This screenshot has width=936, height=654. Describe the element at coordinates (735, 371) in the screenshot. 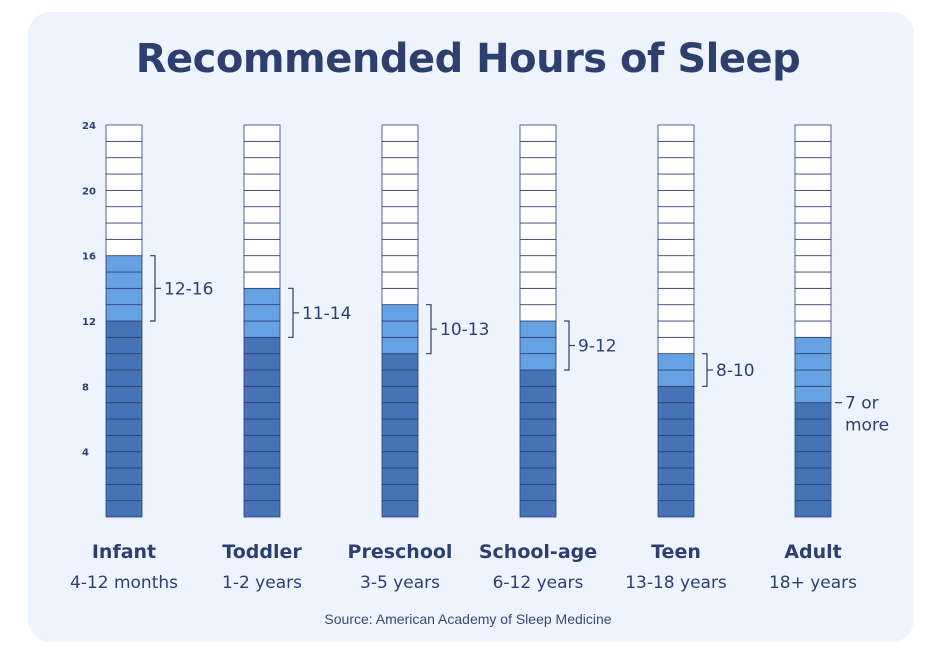

I see `range-label: 8-10` at that location.